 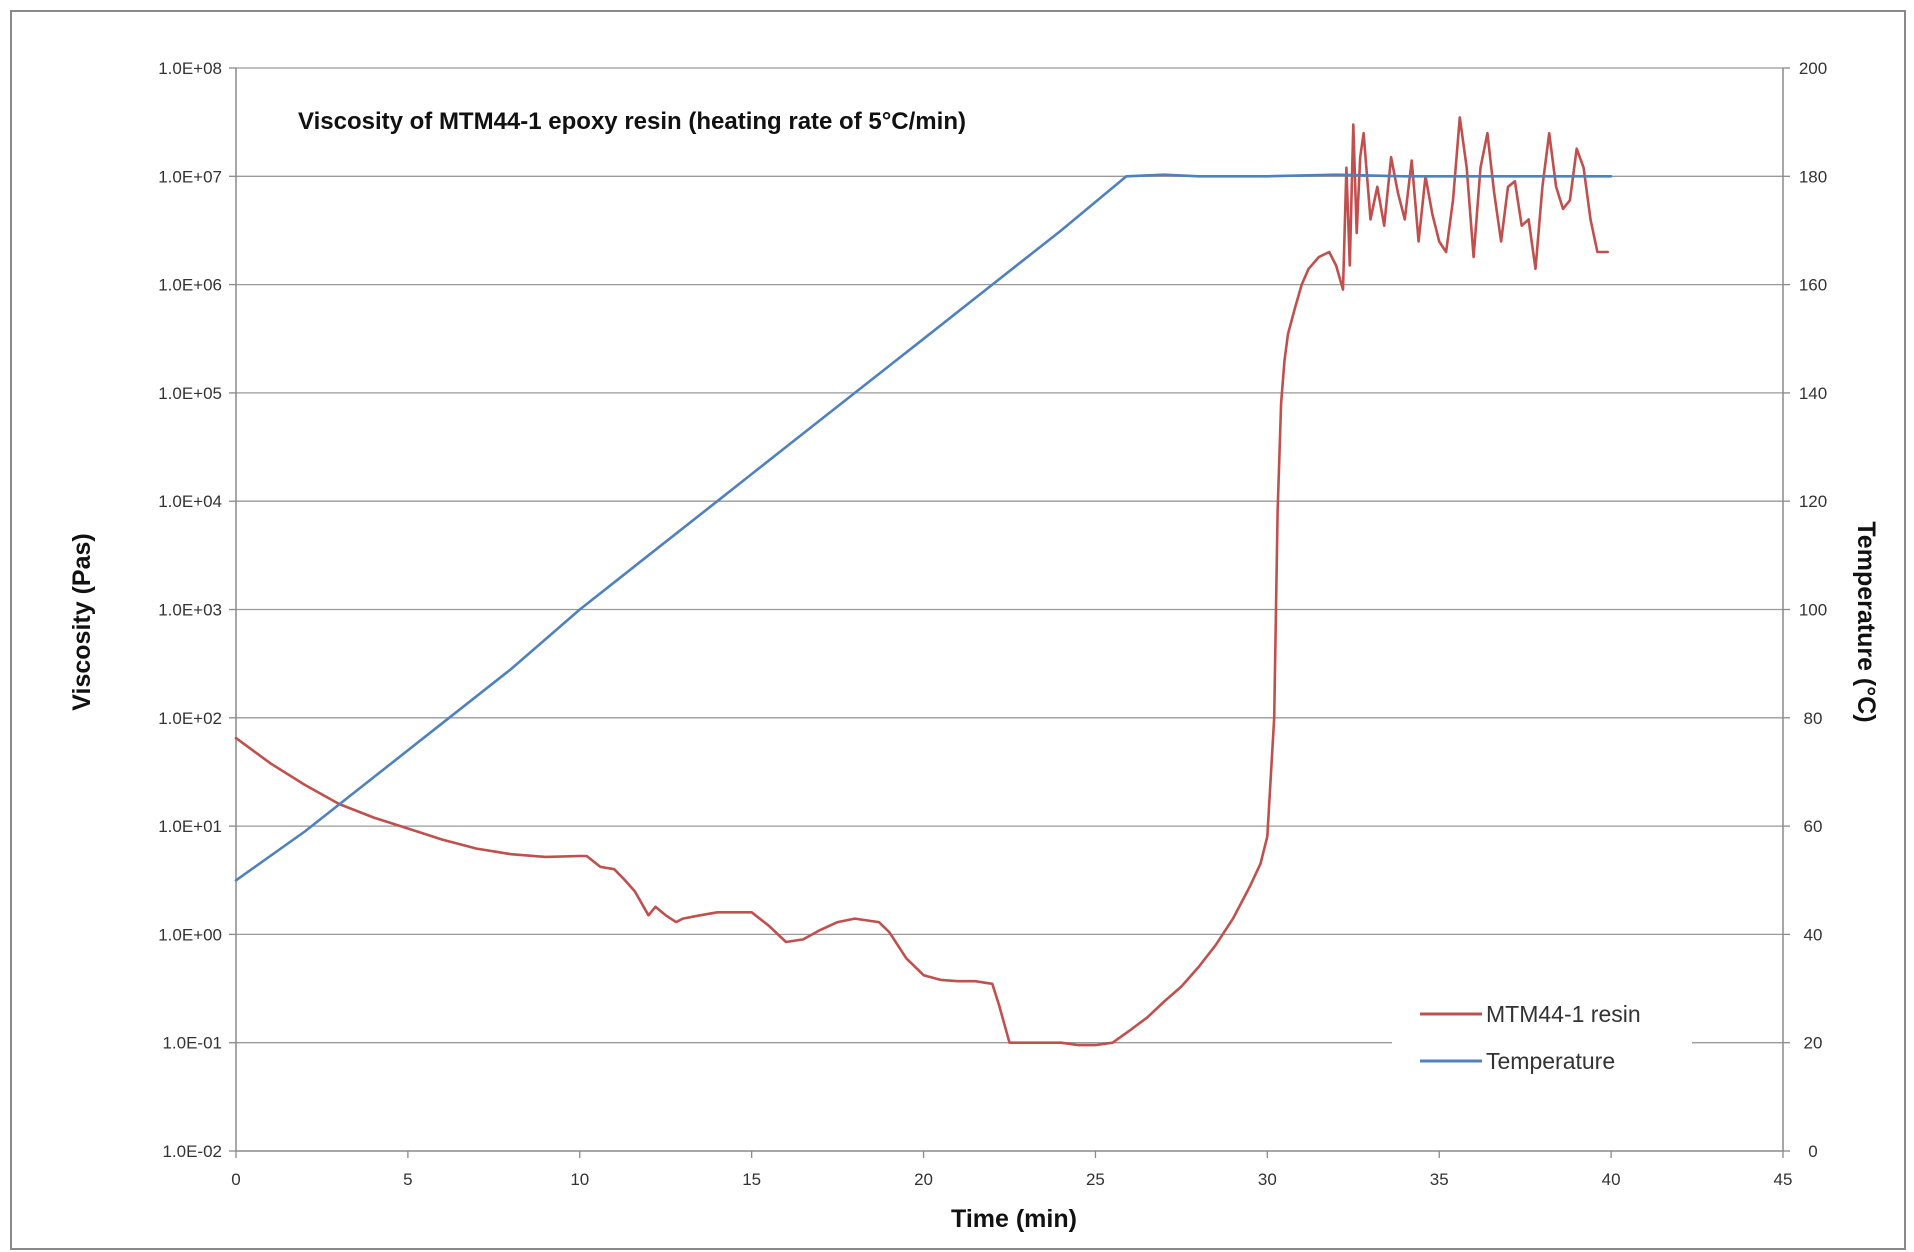 I want to click on y2-tick-label: 100, so click(x=1813, y=610).